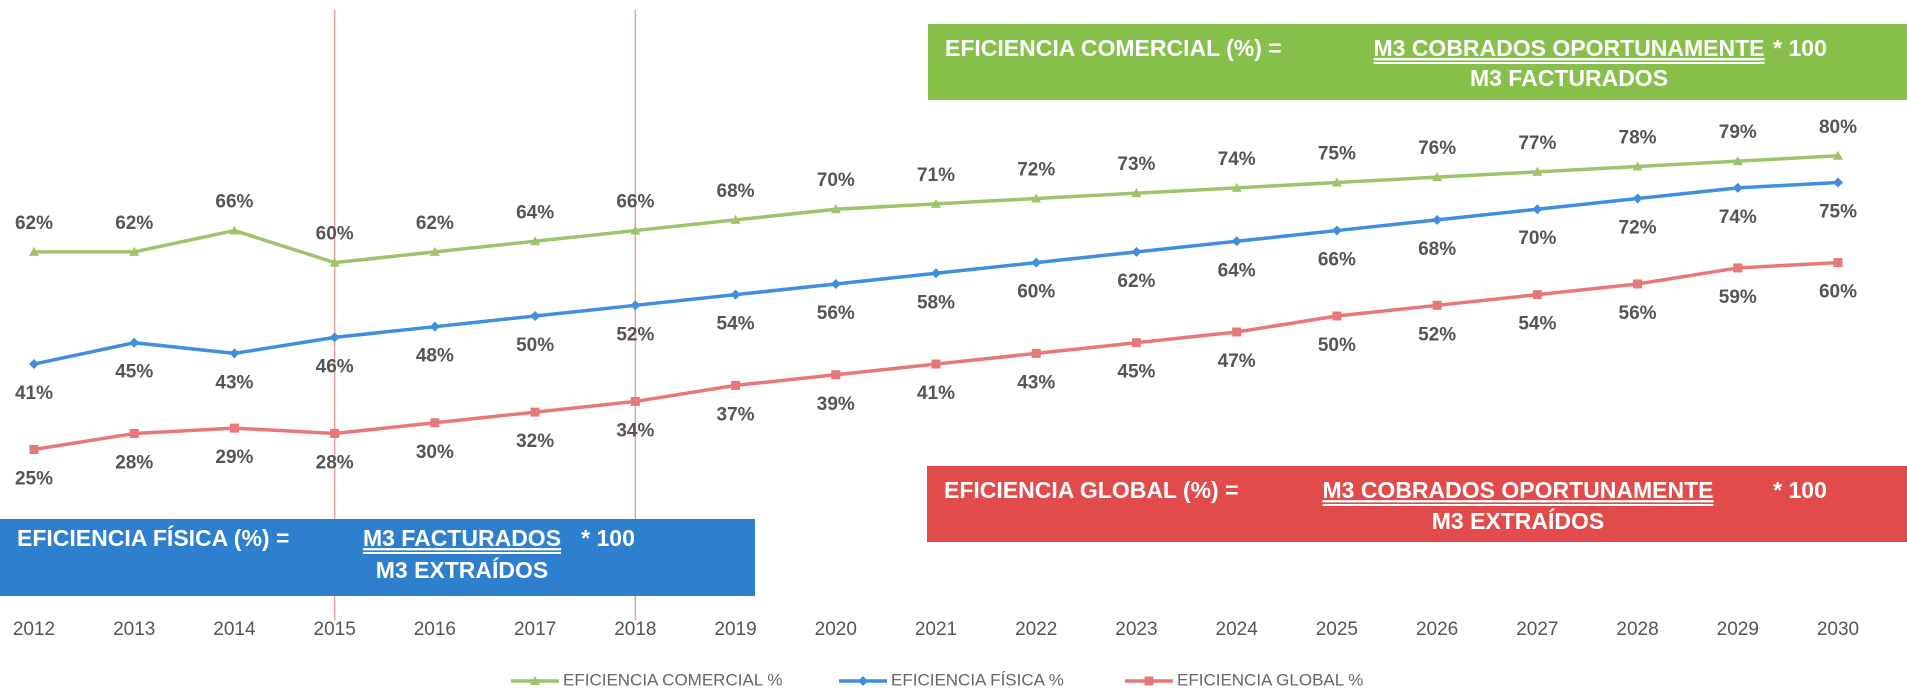 The height and width of the screenshot is (698, 1907). Describe the element at coordinates (977, 679) in the screenshot. I see `legend-label: EFICIENCIA FÍSICA %` at that location.